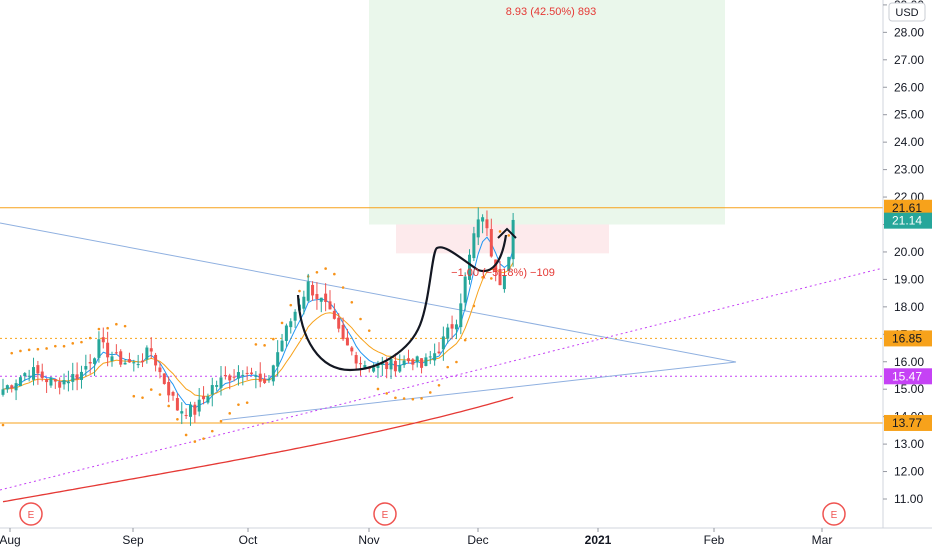 The height and width of the screenshot is (555, 932). What do you see at coordinates (248, 540) in the screenshot?
I see `x-tick-label: Oct` at bounding box center [248, 540].